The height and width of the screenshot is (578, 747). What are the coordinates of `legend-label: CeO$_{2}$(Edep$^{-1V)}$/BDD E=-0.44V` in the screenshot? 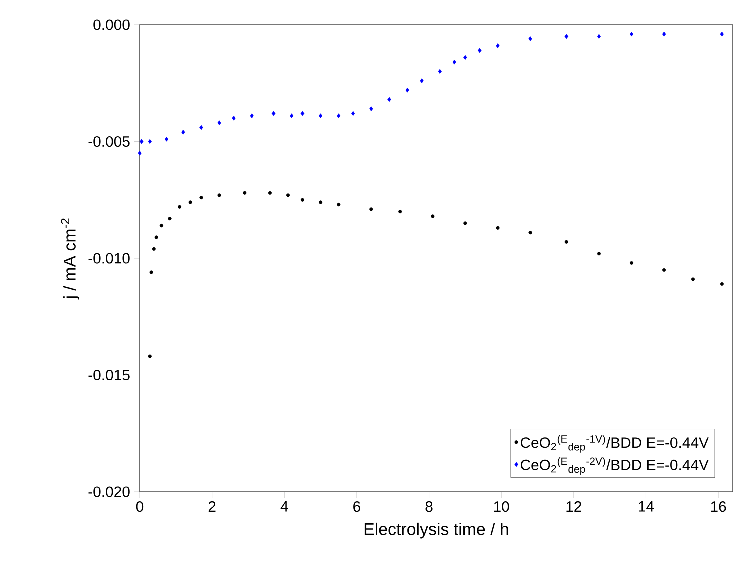 It's located at (614, 444).